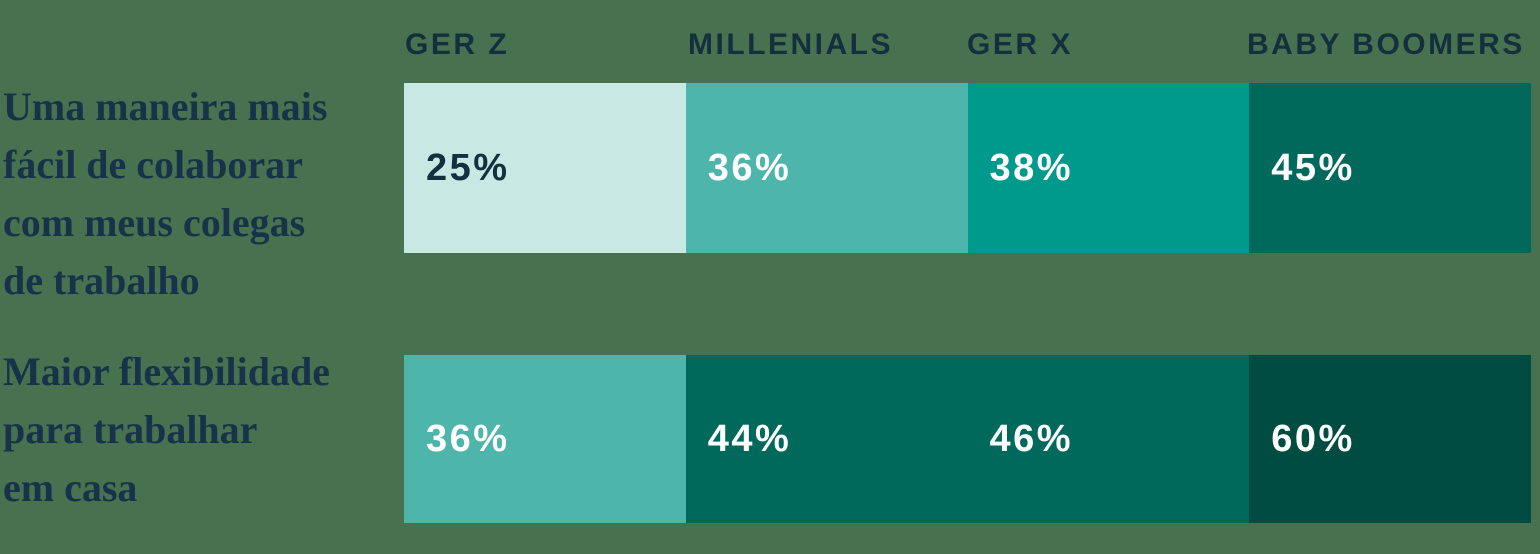 The height and width of the screenshot is (554, 1540). What do you see at coordinates (1031, 438) in the screenshot?
I see `cell-value: 46%` at bounding box center [1031, 438].